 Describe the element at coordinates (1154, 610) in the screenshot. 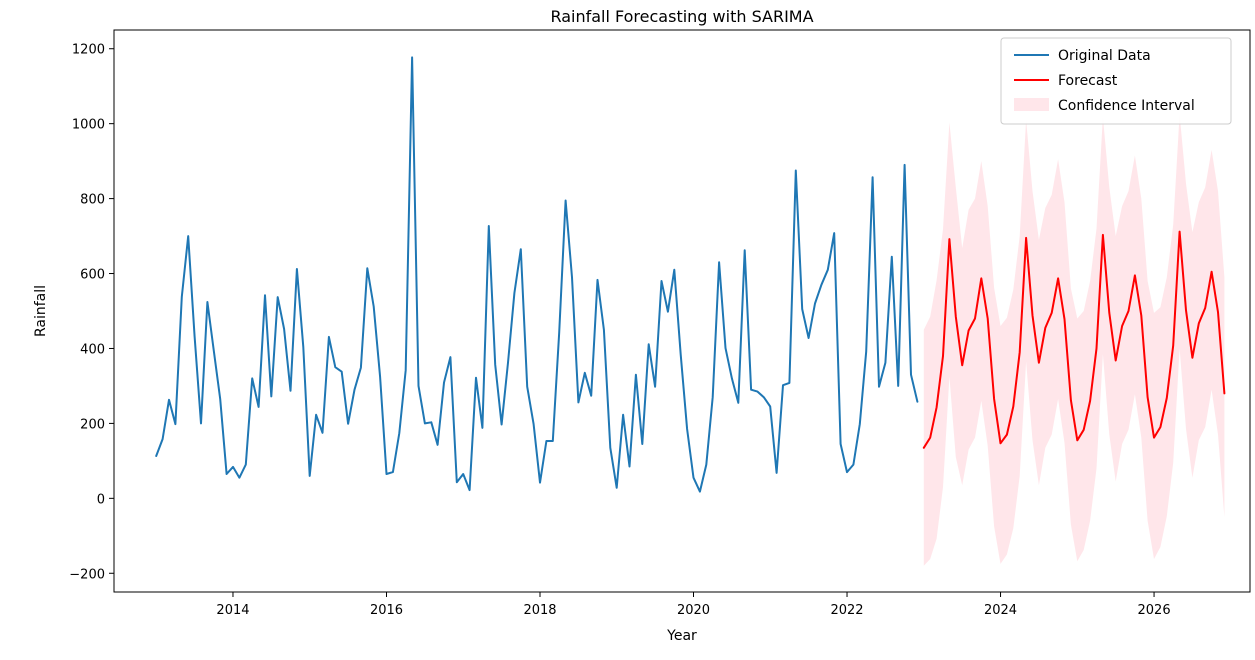

I see `x-tick-label: 2026` at that location.